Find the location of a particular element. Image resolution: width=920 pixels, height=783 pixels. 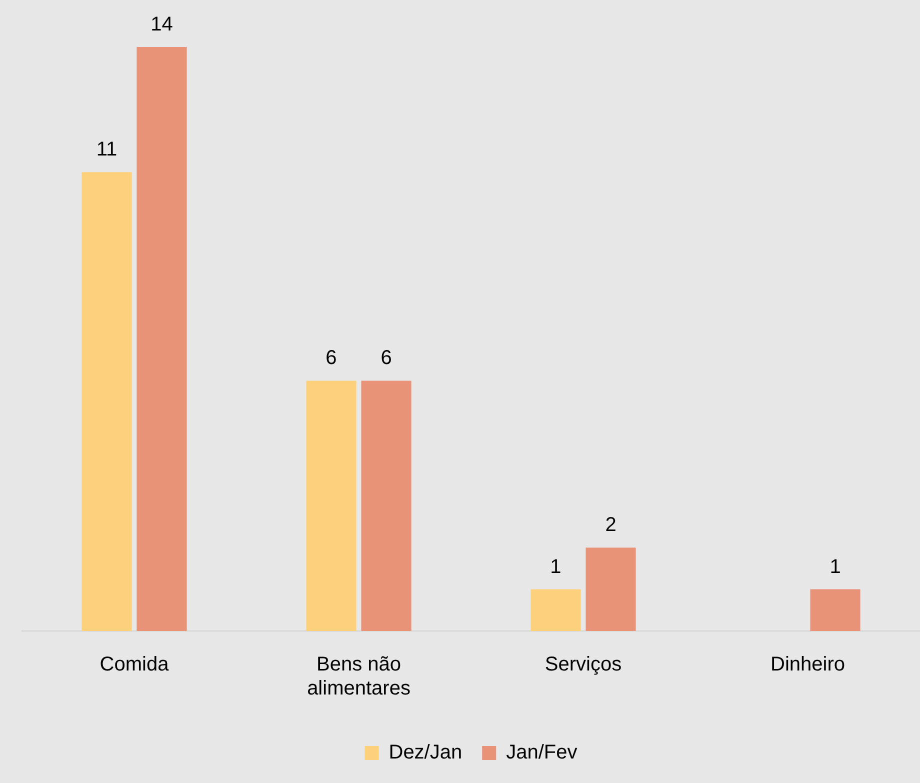

x-tick-label: Serviços is located at coordinates (583, 665).